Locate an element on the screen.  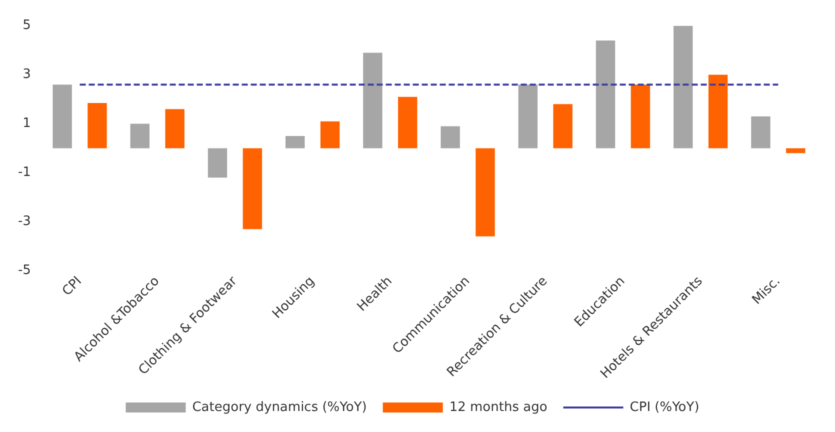
y-tick-label: 1 is located at coordinates (26, 124).